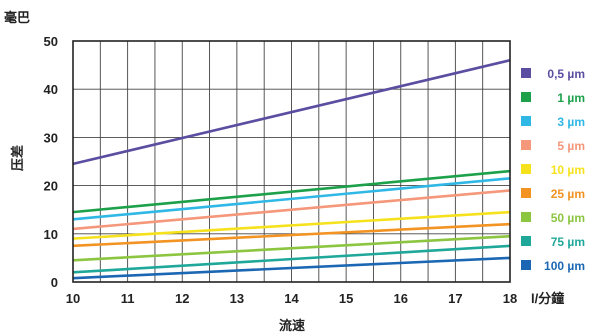 The width and height of the screenshot is (590, 336). I want to click on x-tick-label: 15, so click(346, 298).